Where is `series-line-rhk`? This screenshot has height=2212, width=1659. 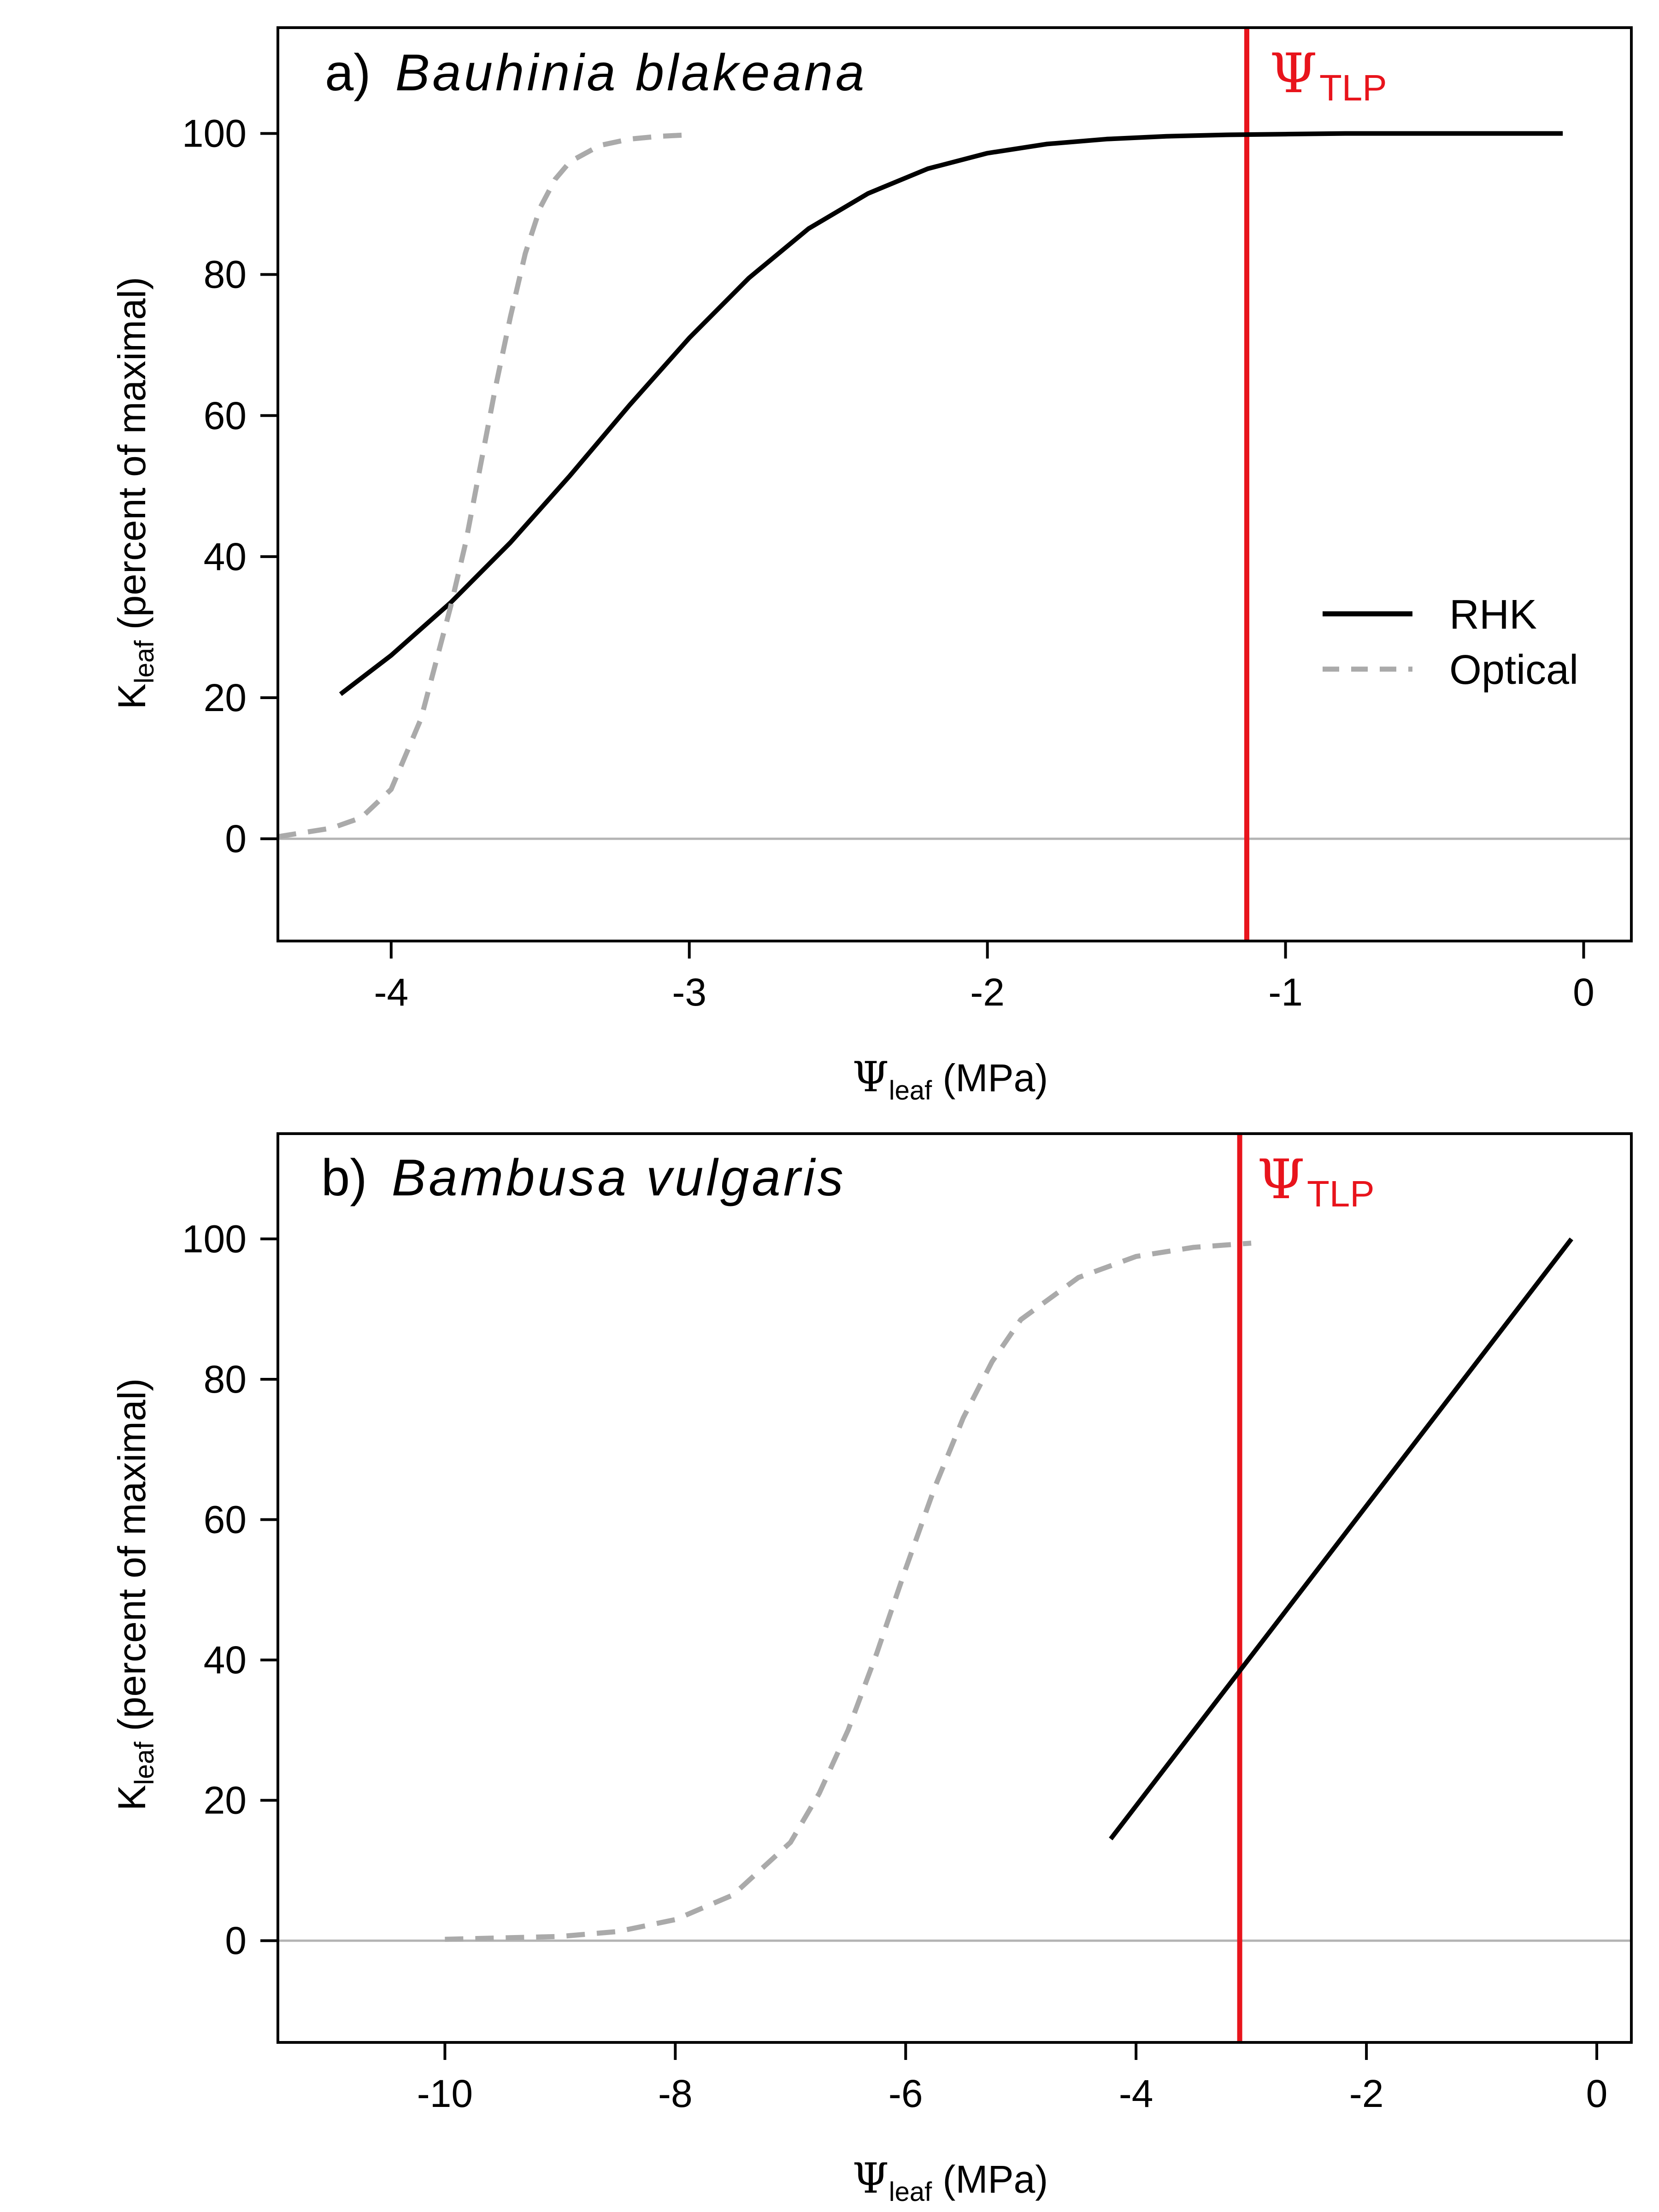
series-line-rhk is located at coordinates (1341, 1539).